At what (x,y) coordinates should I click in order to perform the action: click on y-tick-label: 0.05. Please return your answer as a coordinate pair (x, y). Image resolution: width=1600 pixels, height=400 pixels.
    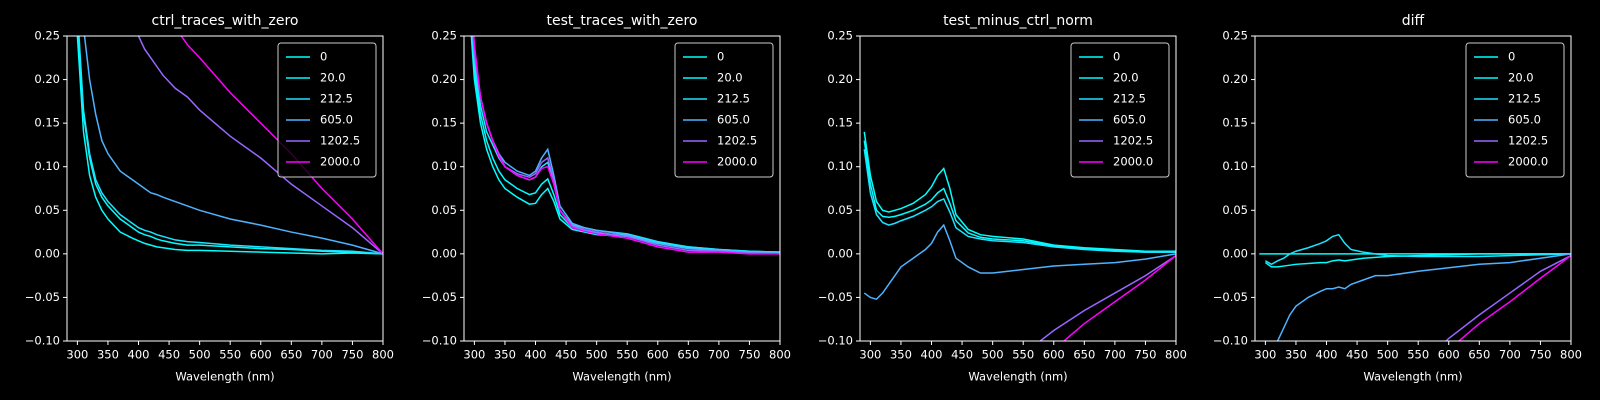
    Looking at the image, I should click on (840, 210).